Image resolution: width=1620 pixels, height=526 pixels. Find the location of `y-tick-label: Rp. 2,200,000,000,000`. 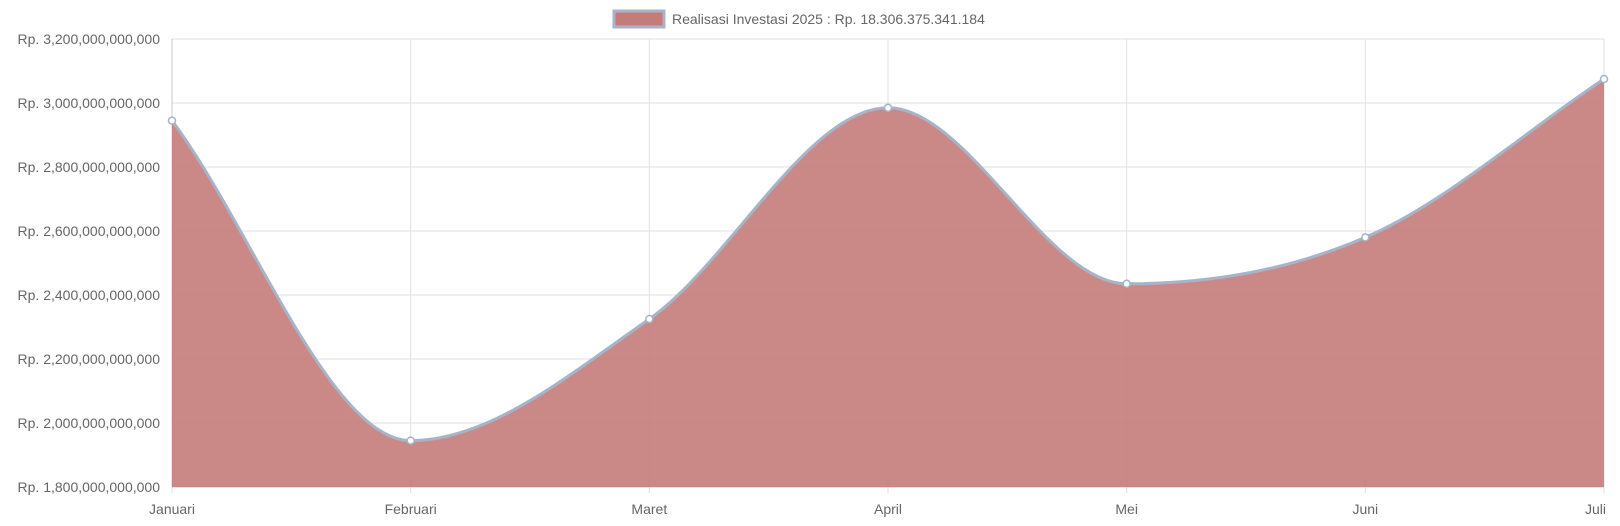

y-tick-label: Rp. 2,200,000,000,000 is located at coordinates (89, 359).